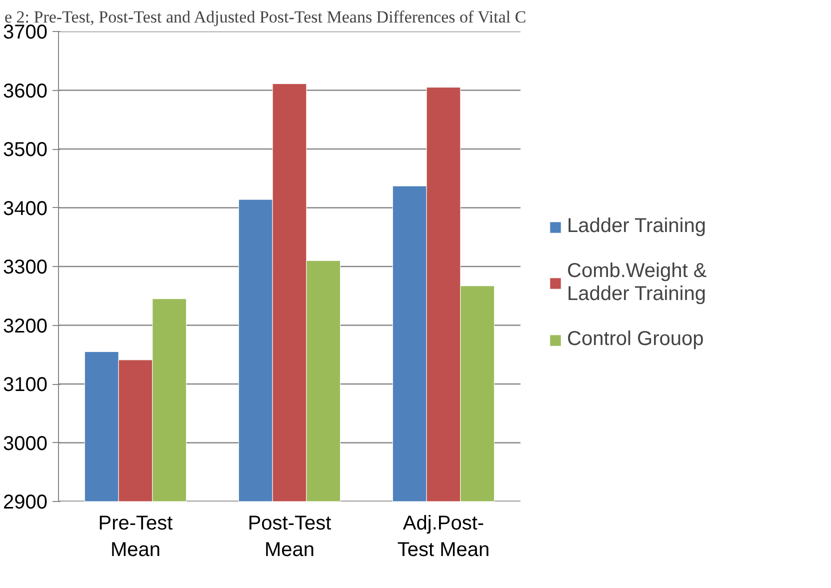  I want to click on y-tick-label: 3700, so click(25, 33).